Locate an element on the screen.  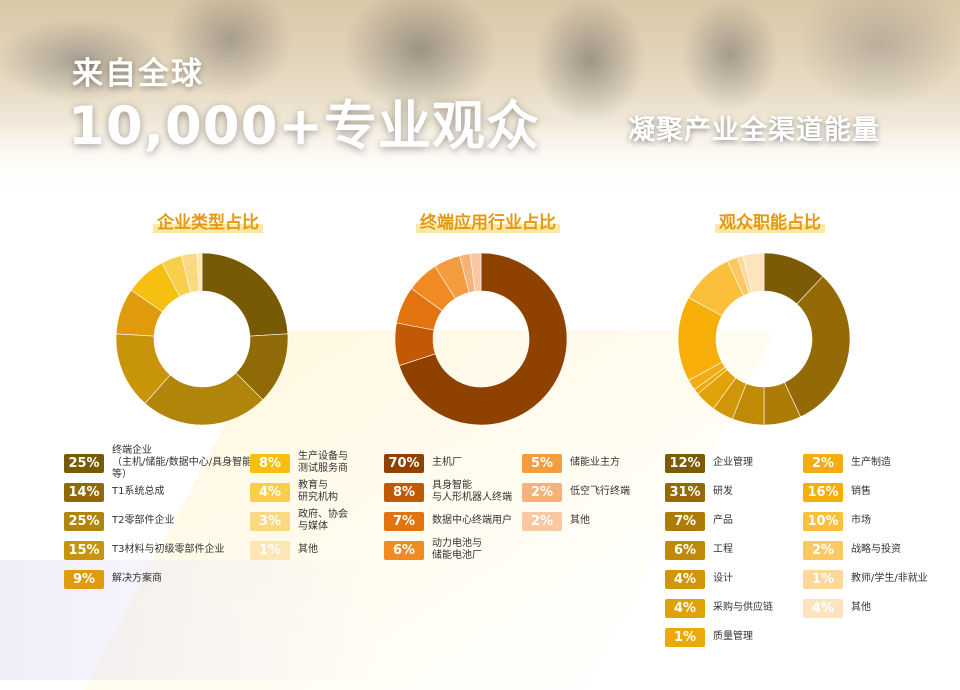
legend-label: 终端企业 （主机/储能/数据中心/具身智能等） is located at coordinates (182, 462).